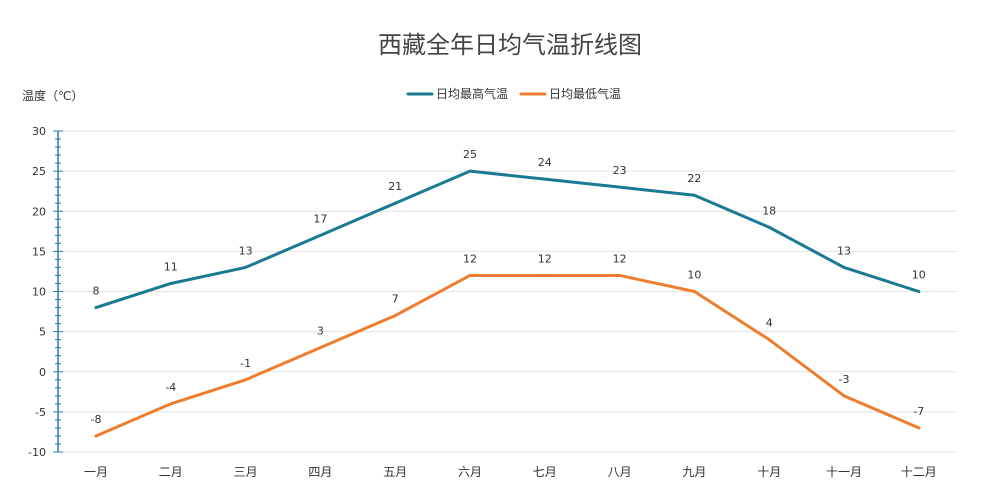  I want to click on y-tick-label: 0, so click(42, 372).